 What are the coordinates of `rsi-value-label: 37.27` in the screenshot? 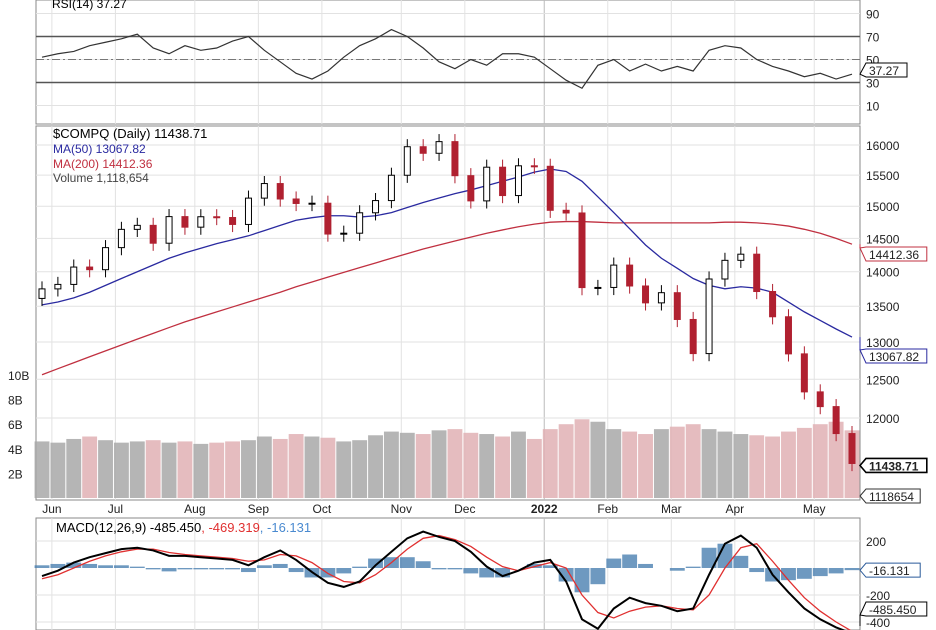 It's located at (884, 71).